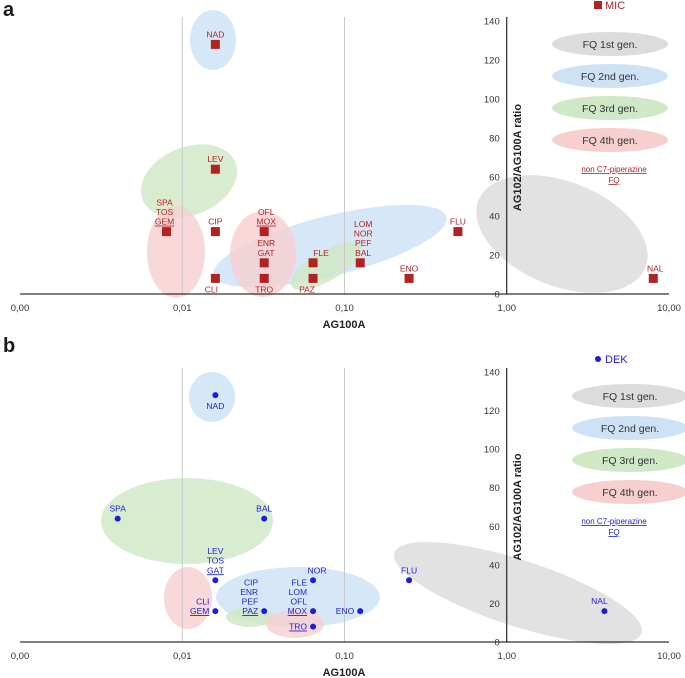 The width and height of the screenshot is (685, 678). I want to click on panel-letter: b, so click(9, 346).